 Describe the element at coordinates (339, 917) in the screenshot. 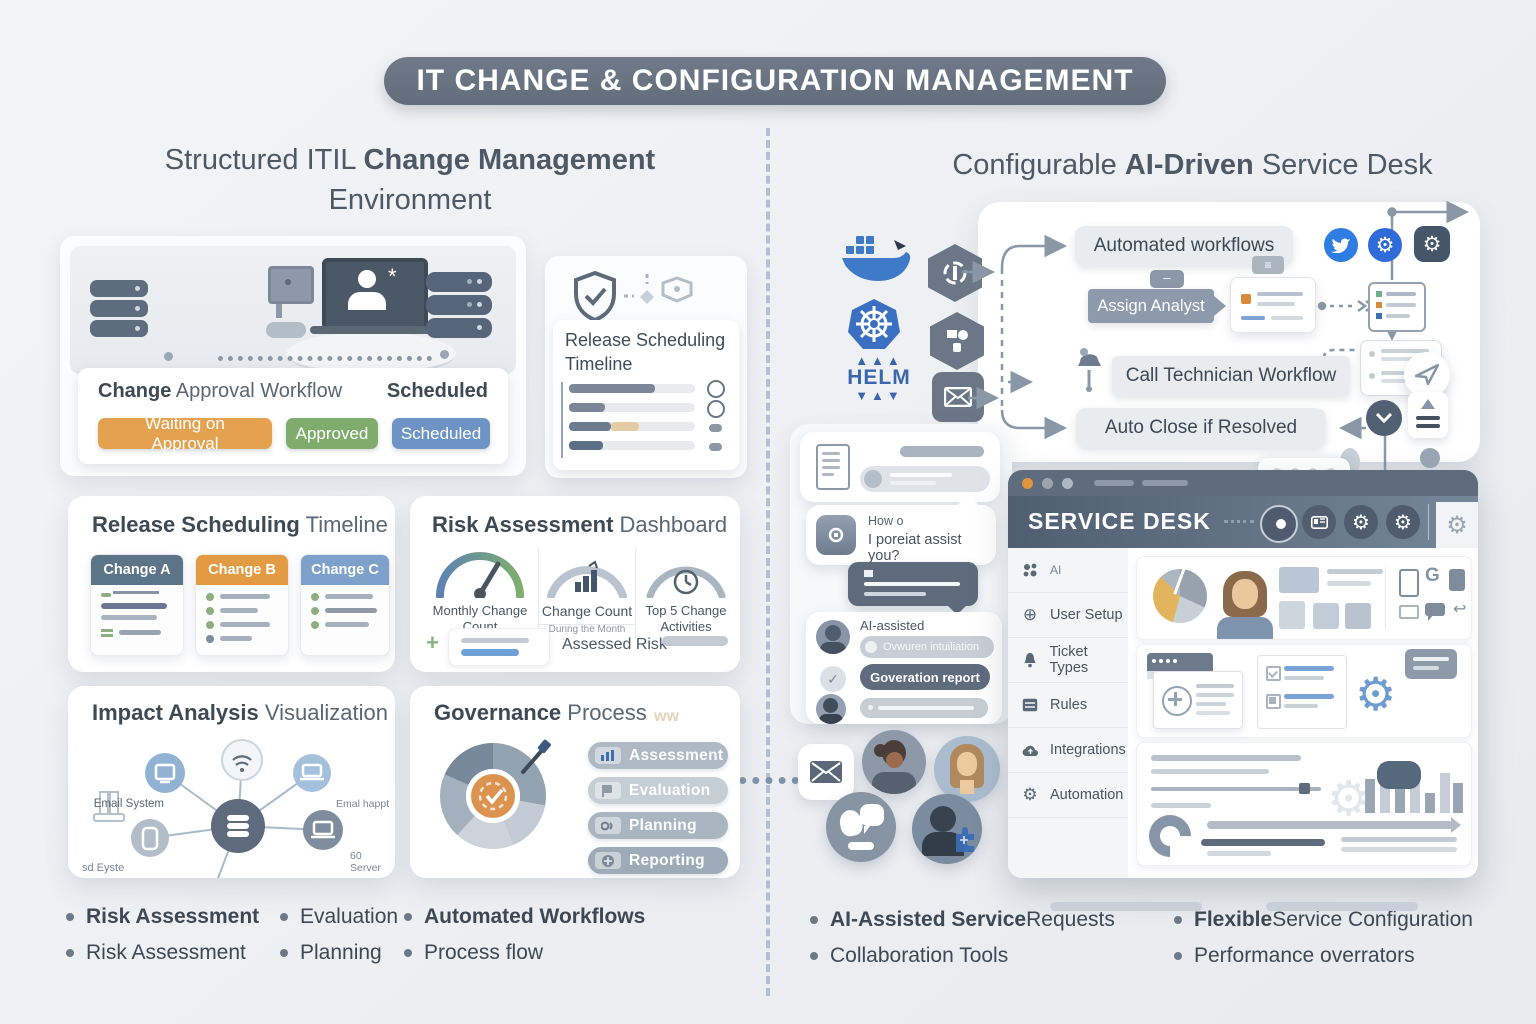

I see `bullet-evaluation: Evaluation` at that location.